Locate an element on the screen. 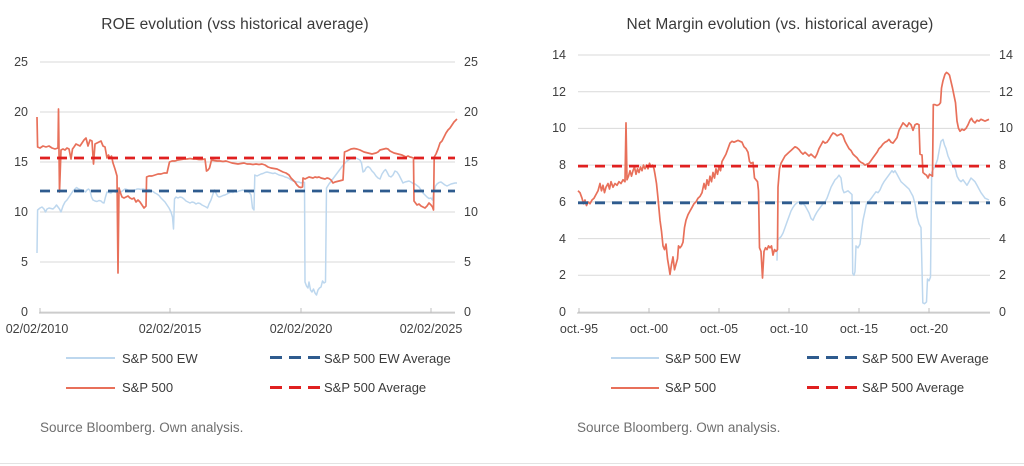 The image size is (1024, 466). roe-x-tick-label: 02/02/2015 is located at coordinates (170, 329).